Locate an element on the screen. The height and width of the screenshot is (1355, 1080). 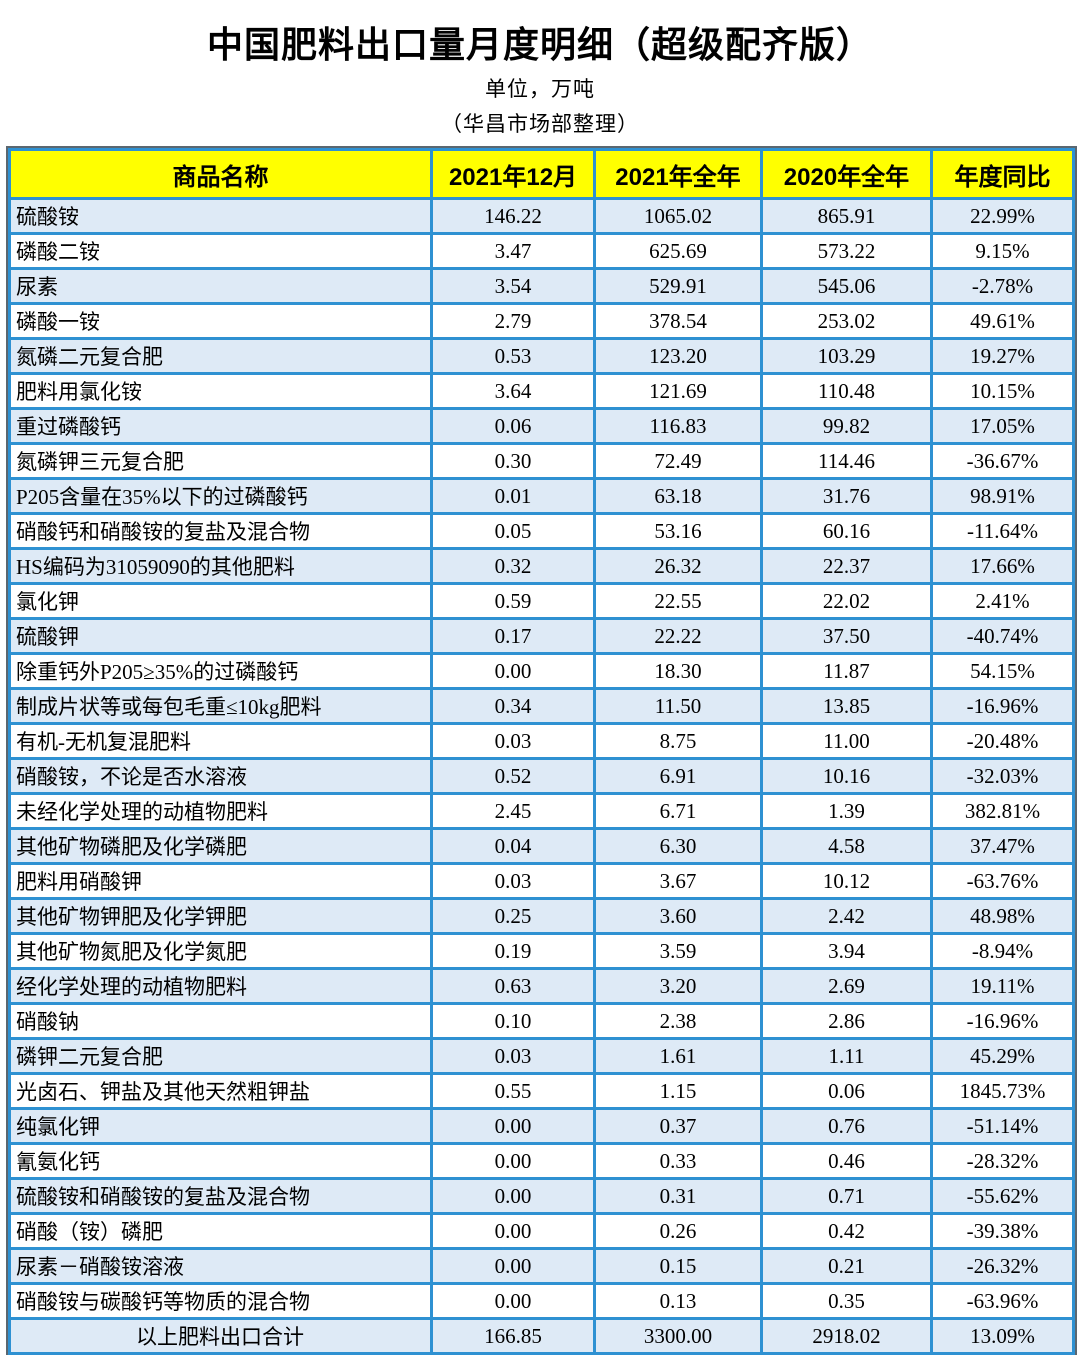
value-cell: 6.91 is located at coordinates (678, 776).